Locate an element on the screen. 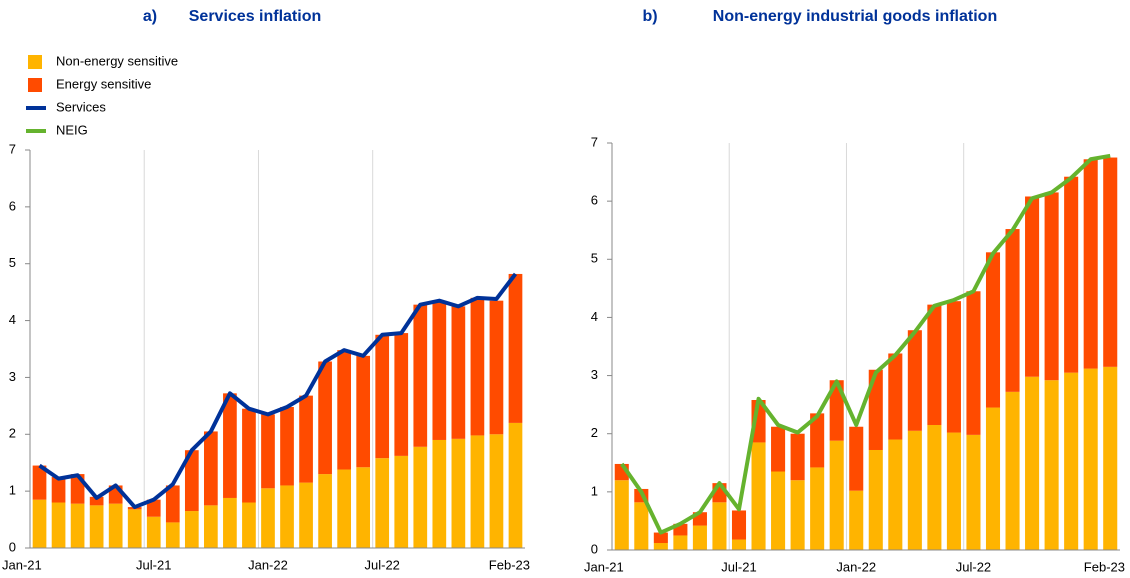 Image resolution: width=1130 pixels, height=578 pixels. chart-title: Services inflation is located at coordinates (255, 16).